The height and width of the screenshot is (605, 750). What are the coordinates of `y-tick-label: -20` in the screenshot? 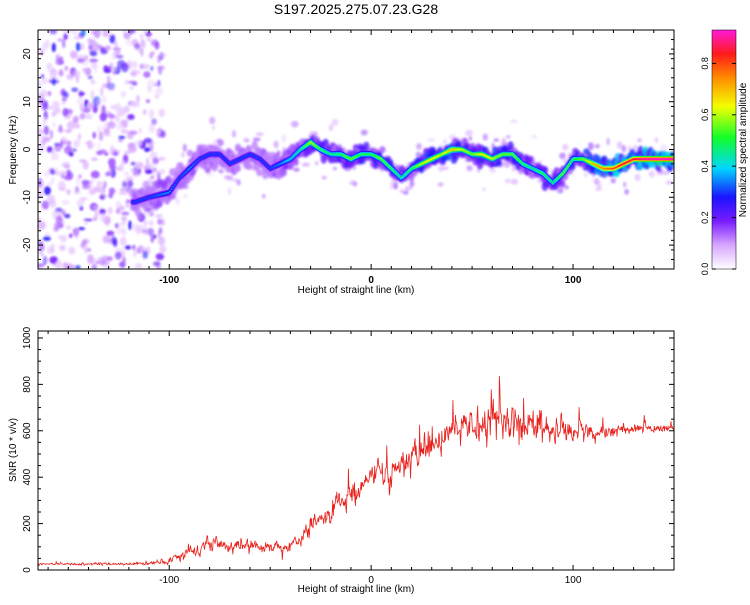 It's located at (27, 244).